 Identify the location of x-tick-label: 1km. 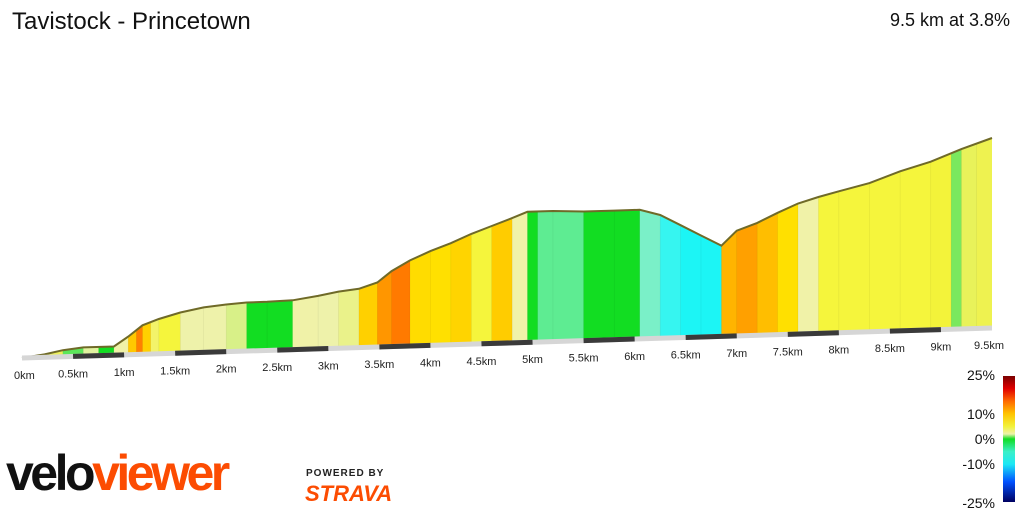
(124, 373).